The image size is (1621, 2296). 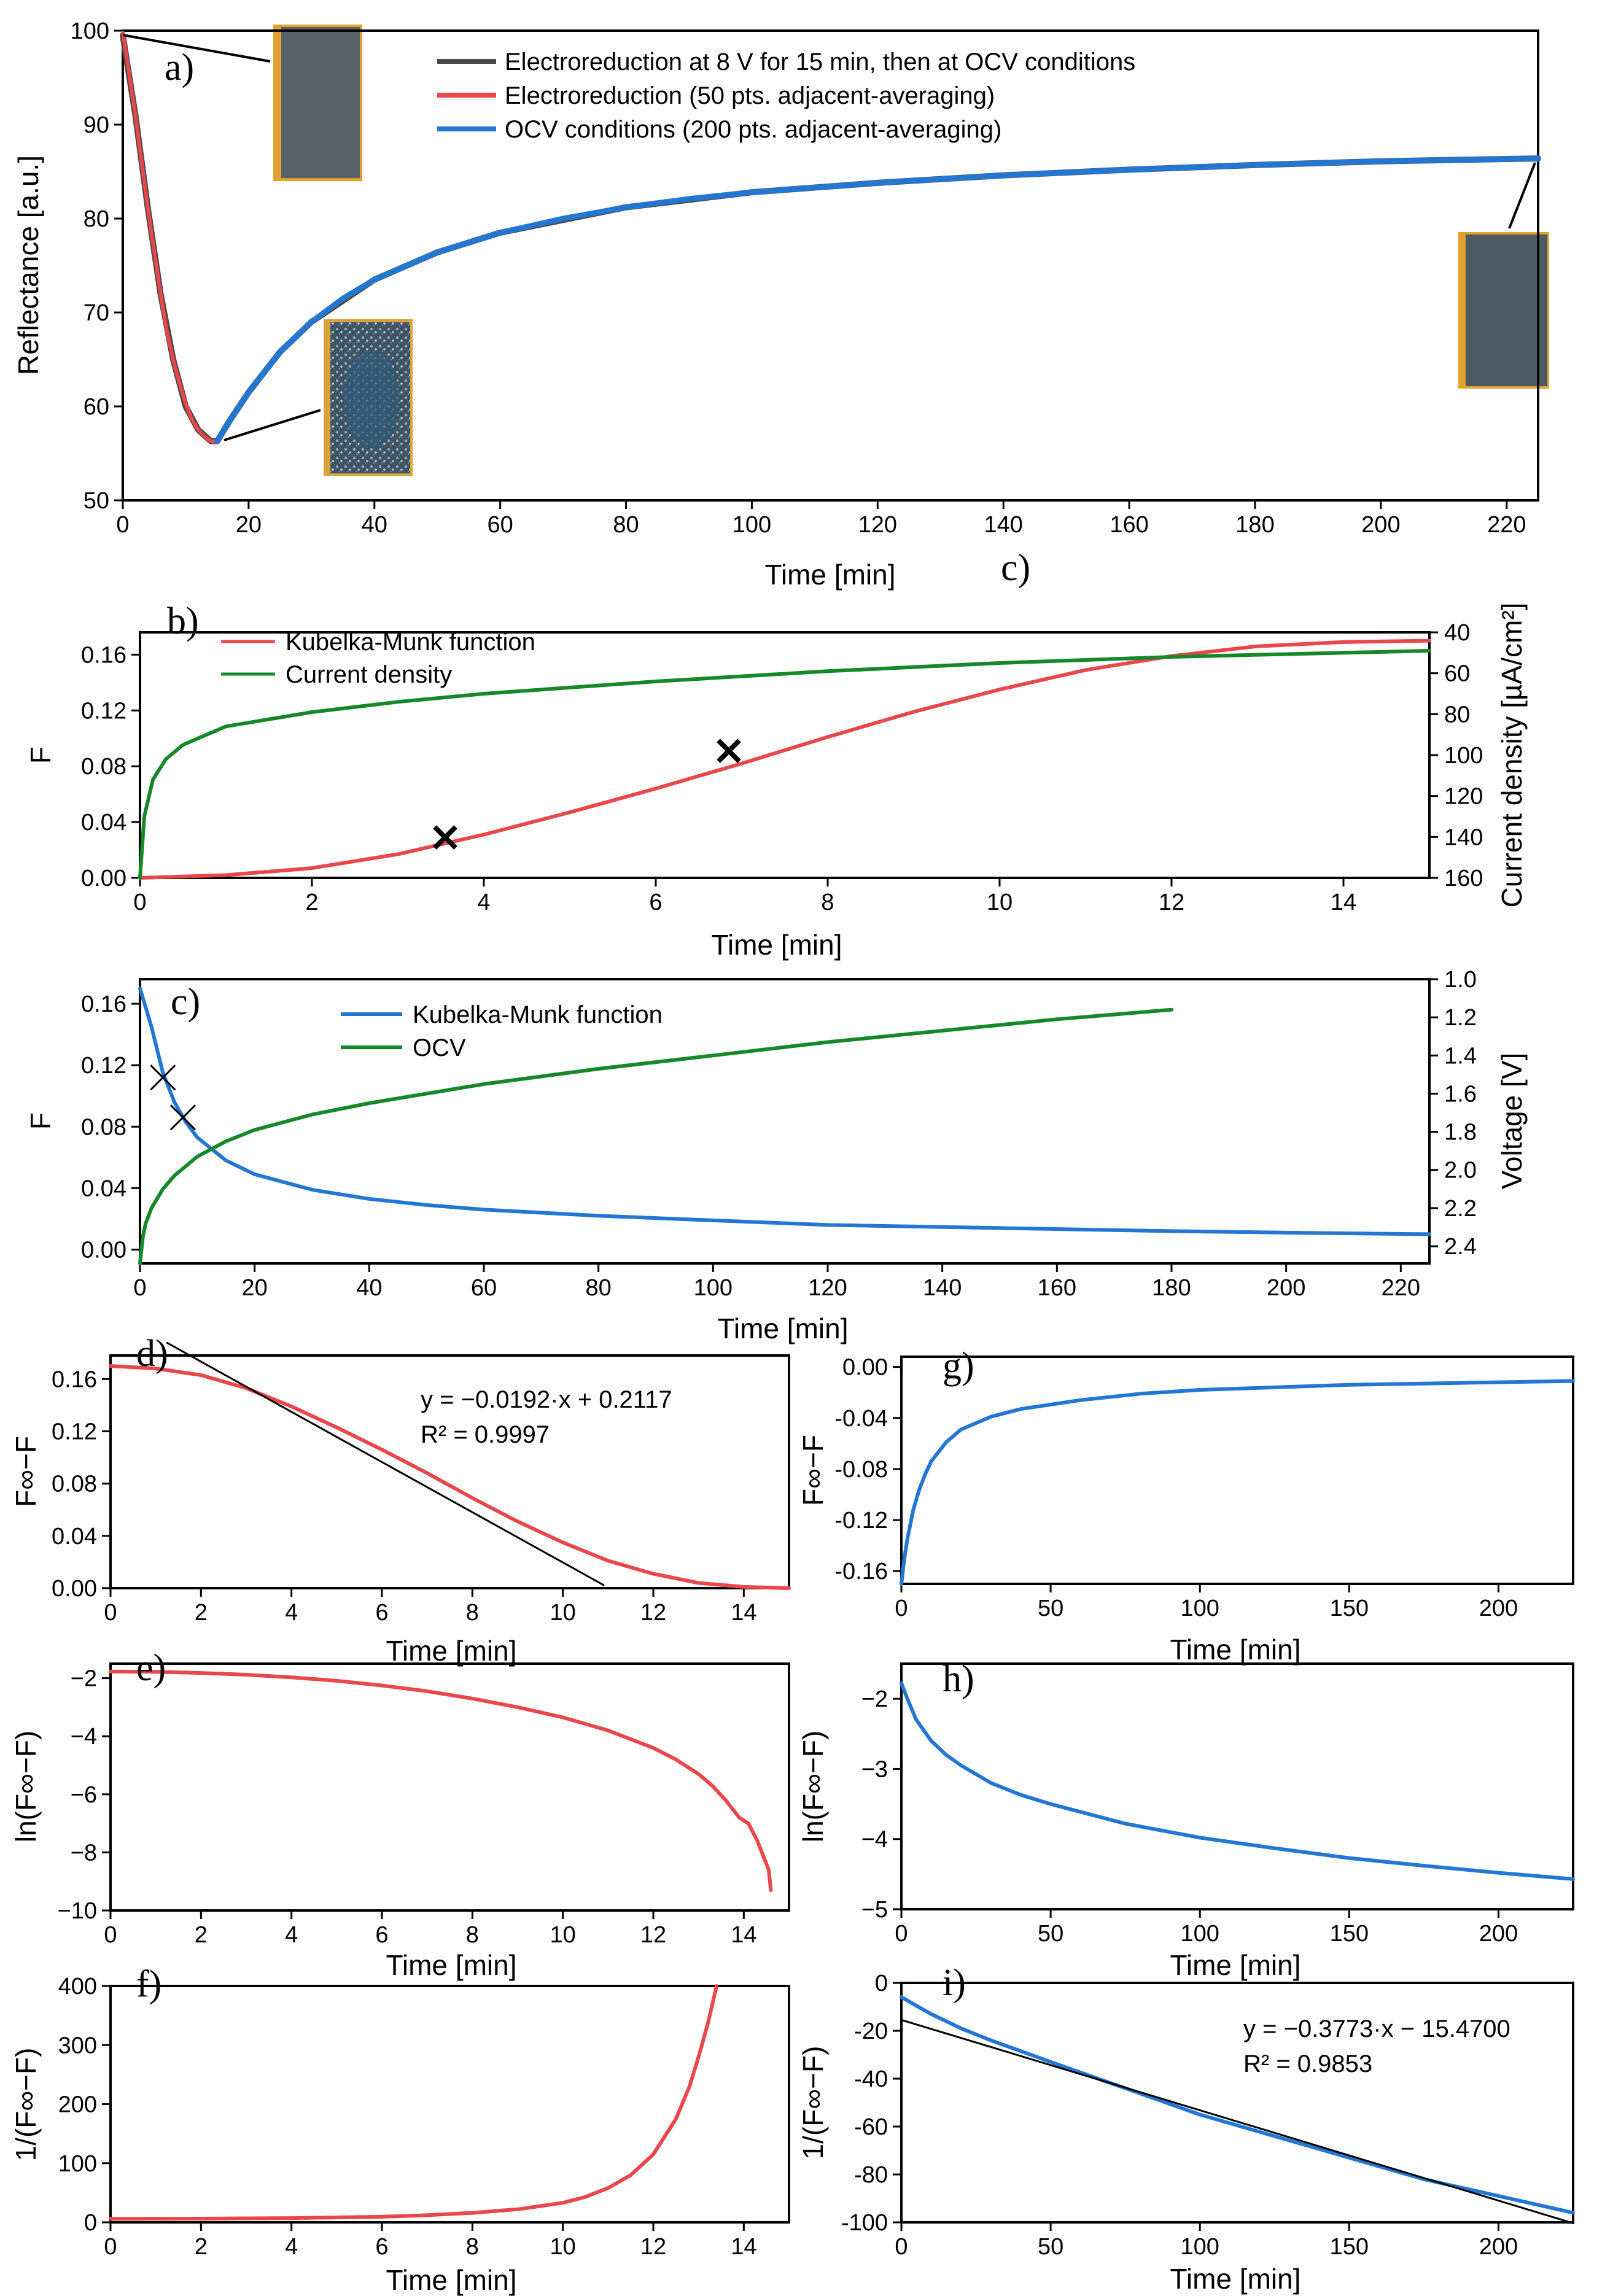 I want to click on x-tick-label-h: 150, so click(x=1349, y=1934).